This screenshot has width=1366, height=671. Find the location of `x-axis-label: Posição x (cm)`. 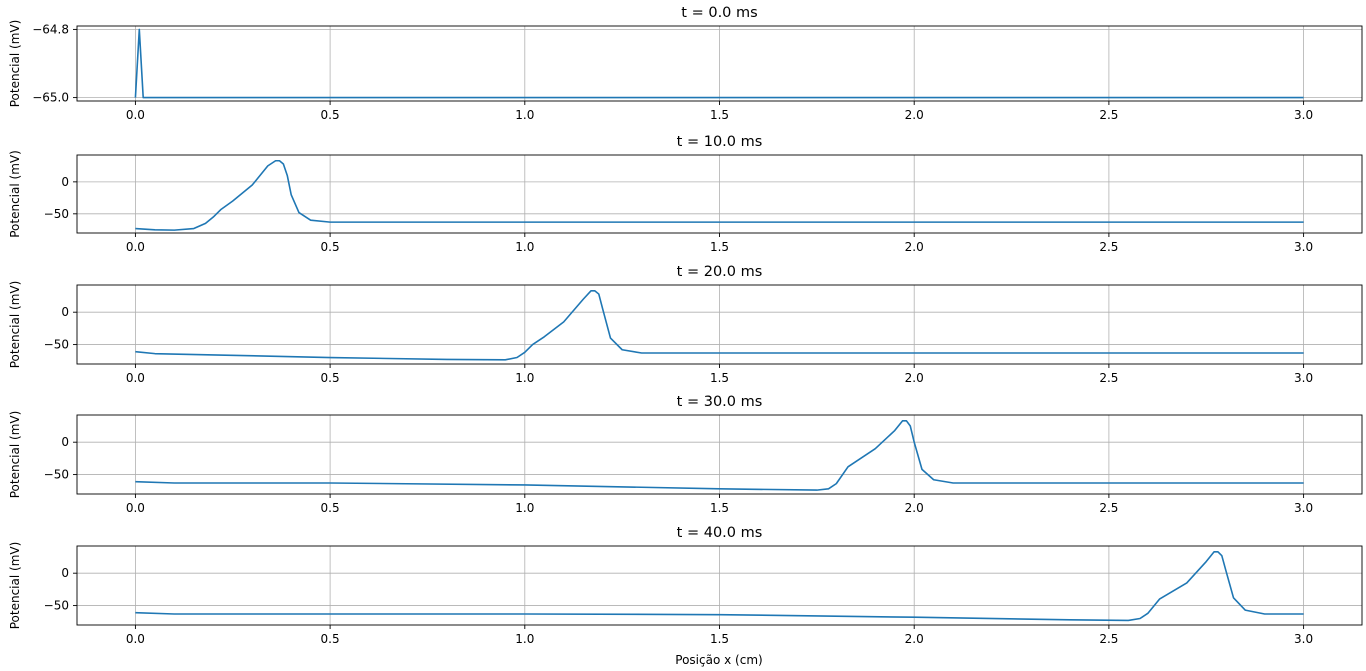

x-axis-label: Posição x (cm) is located at coordinates (718, 660).